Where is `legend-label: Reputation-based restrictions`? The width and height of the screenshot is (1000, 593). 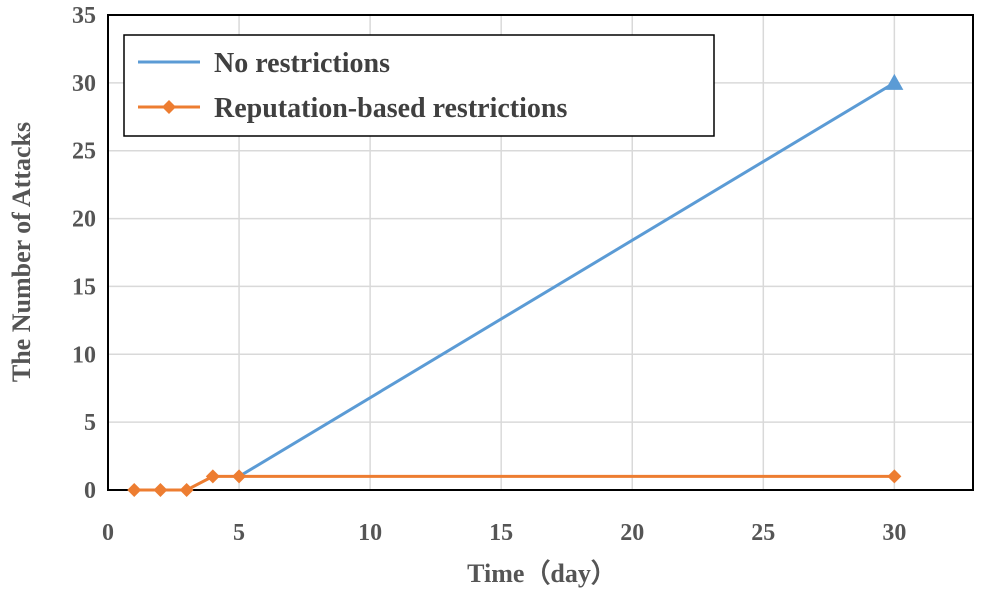
legend-label: Reputation-based restrictions is located at coordinates (390, 108).